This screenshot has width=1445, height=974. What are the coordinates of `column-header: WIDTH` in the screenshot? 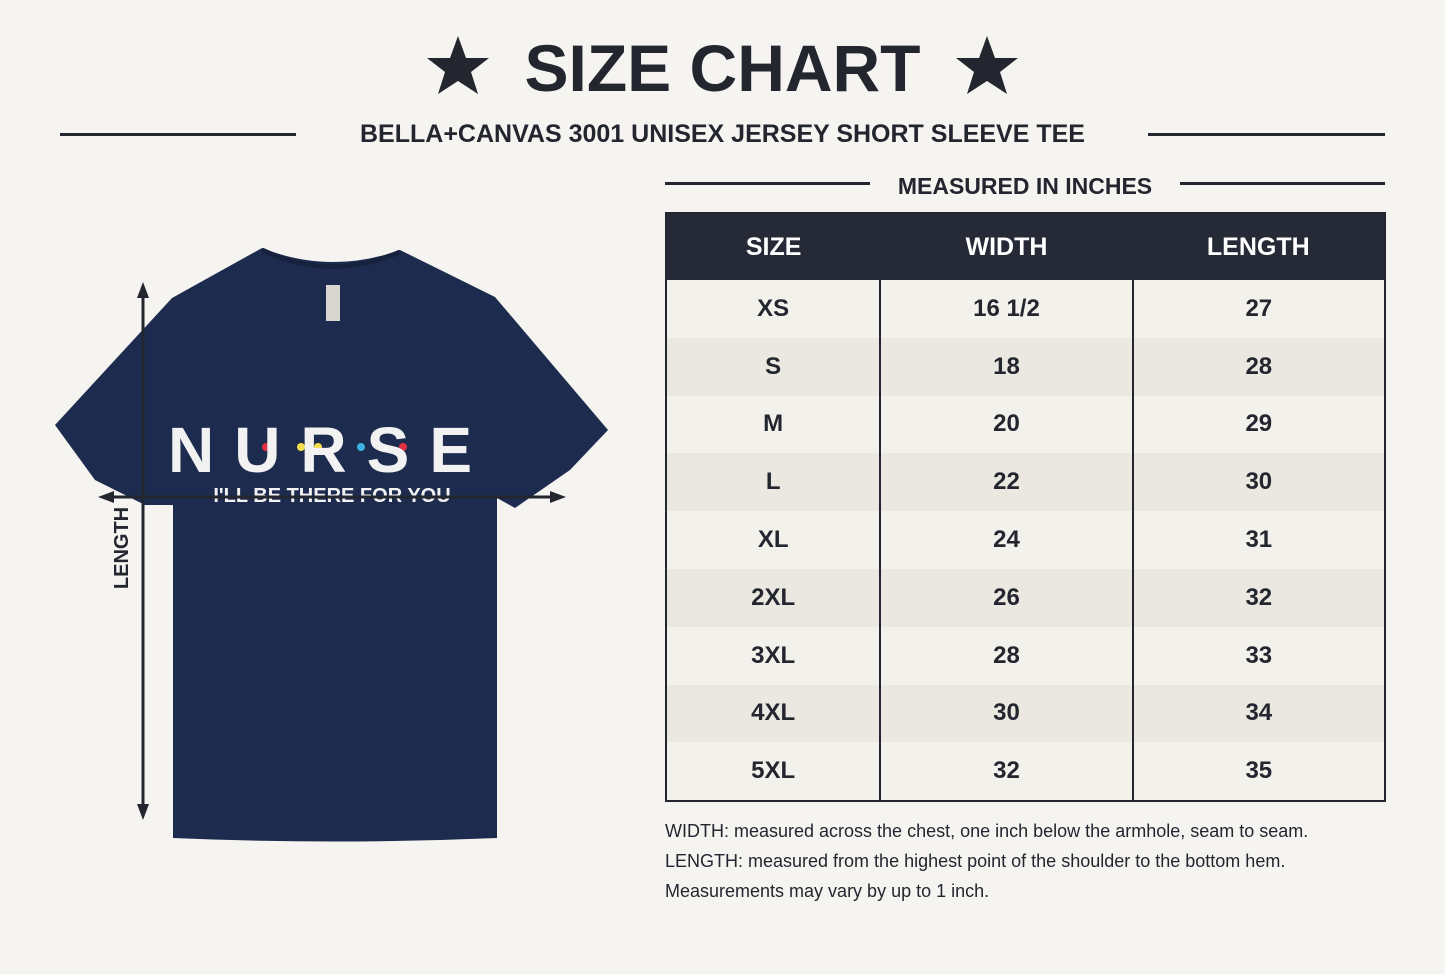 It's located at (1006, 246).